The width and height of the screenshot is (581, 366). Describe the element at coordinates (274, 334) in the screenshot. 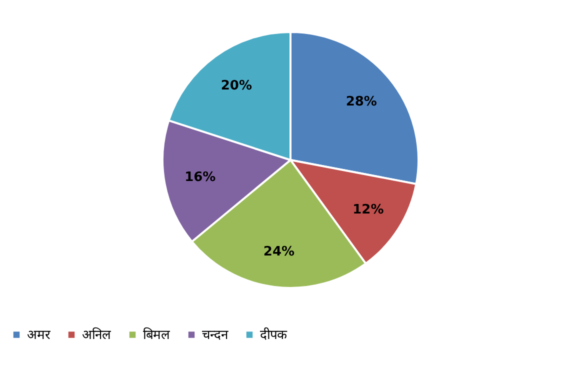

I see `legend-label: दीपक` at that location.